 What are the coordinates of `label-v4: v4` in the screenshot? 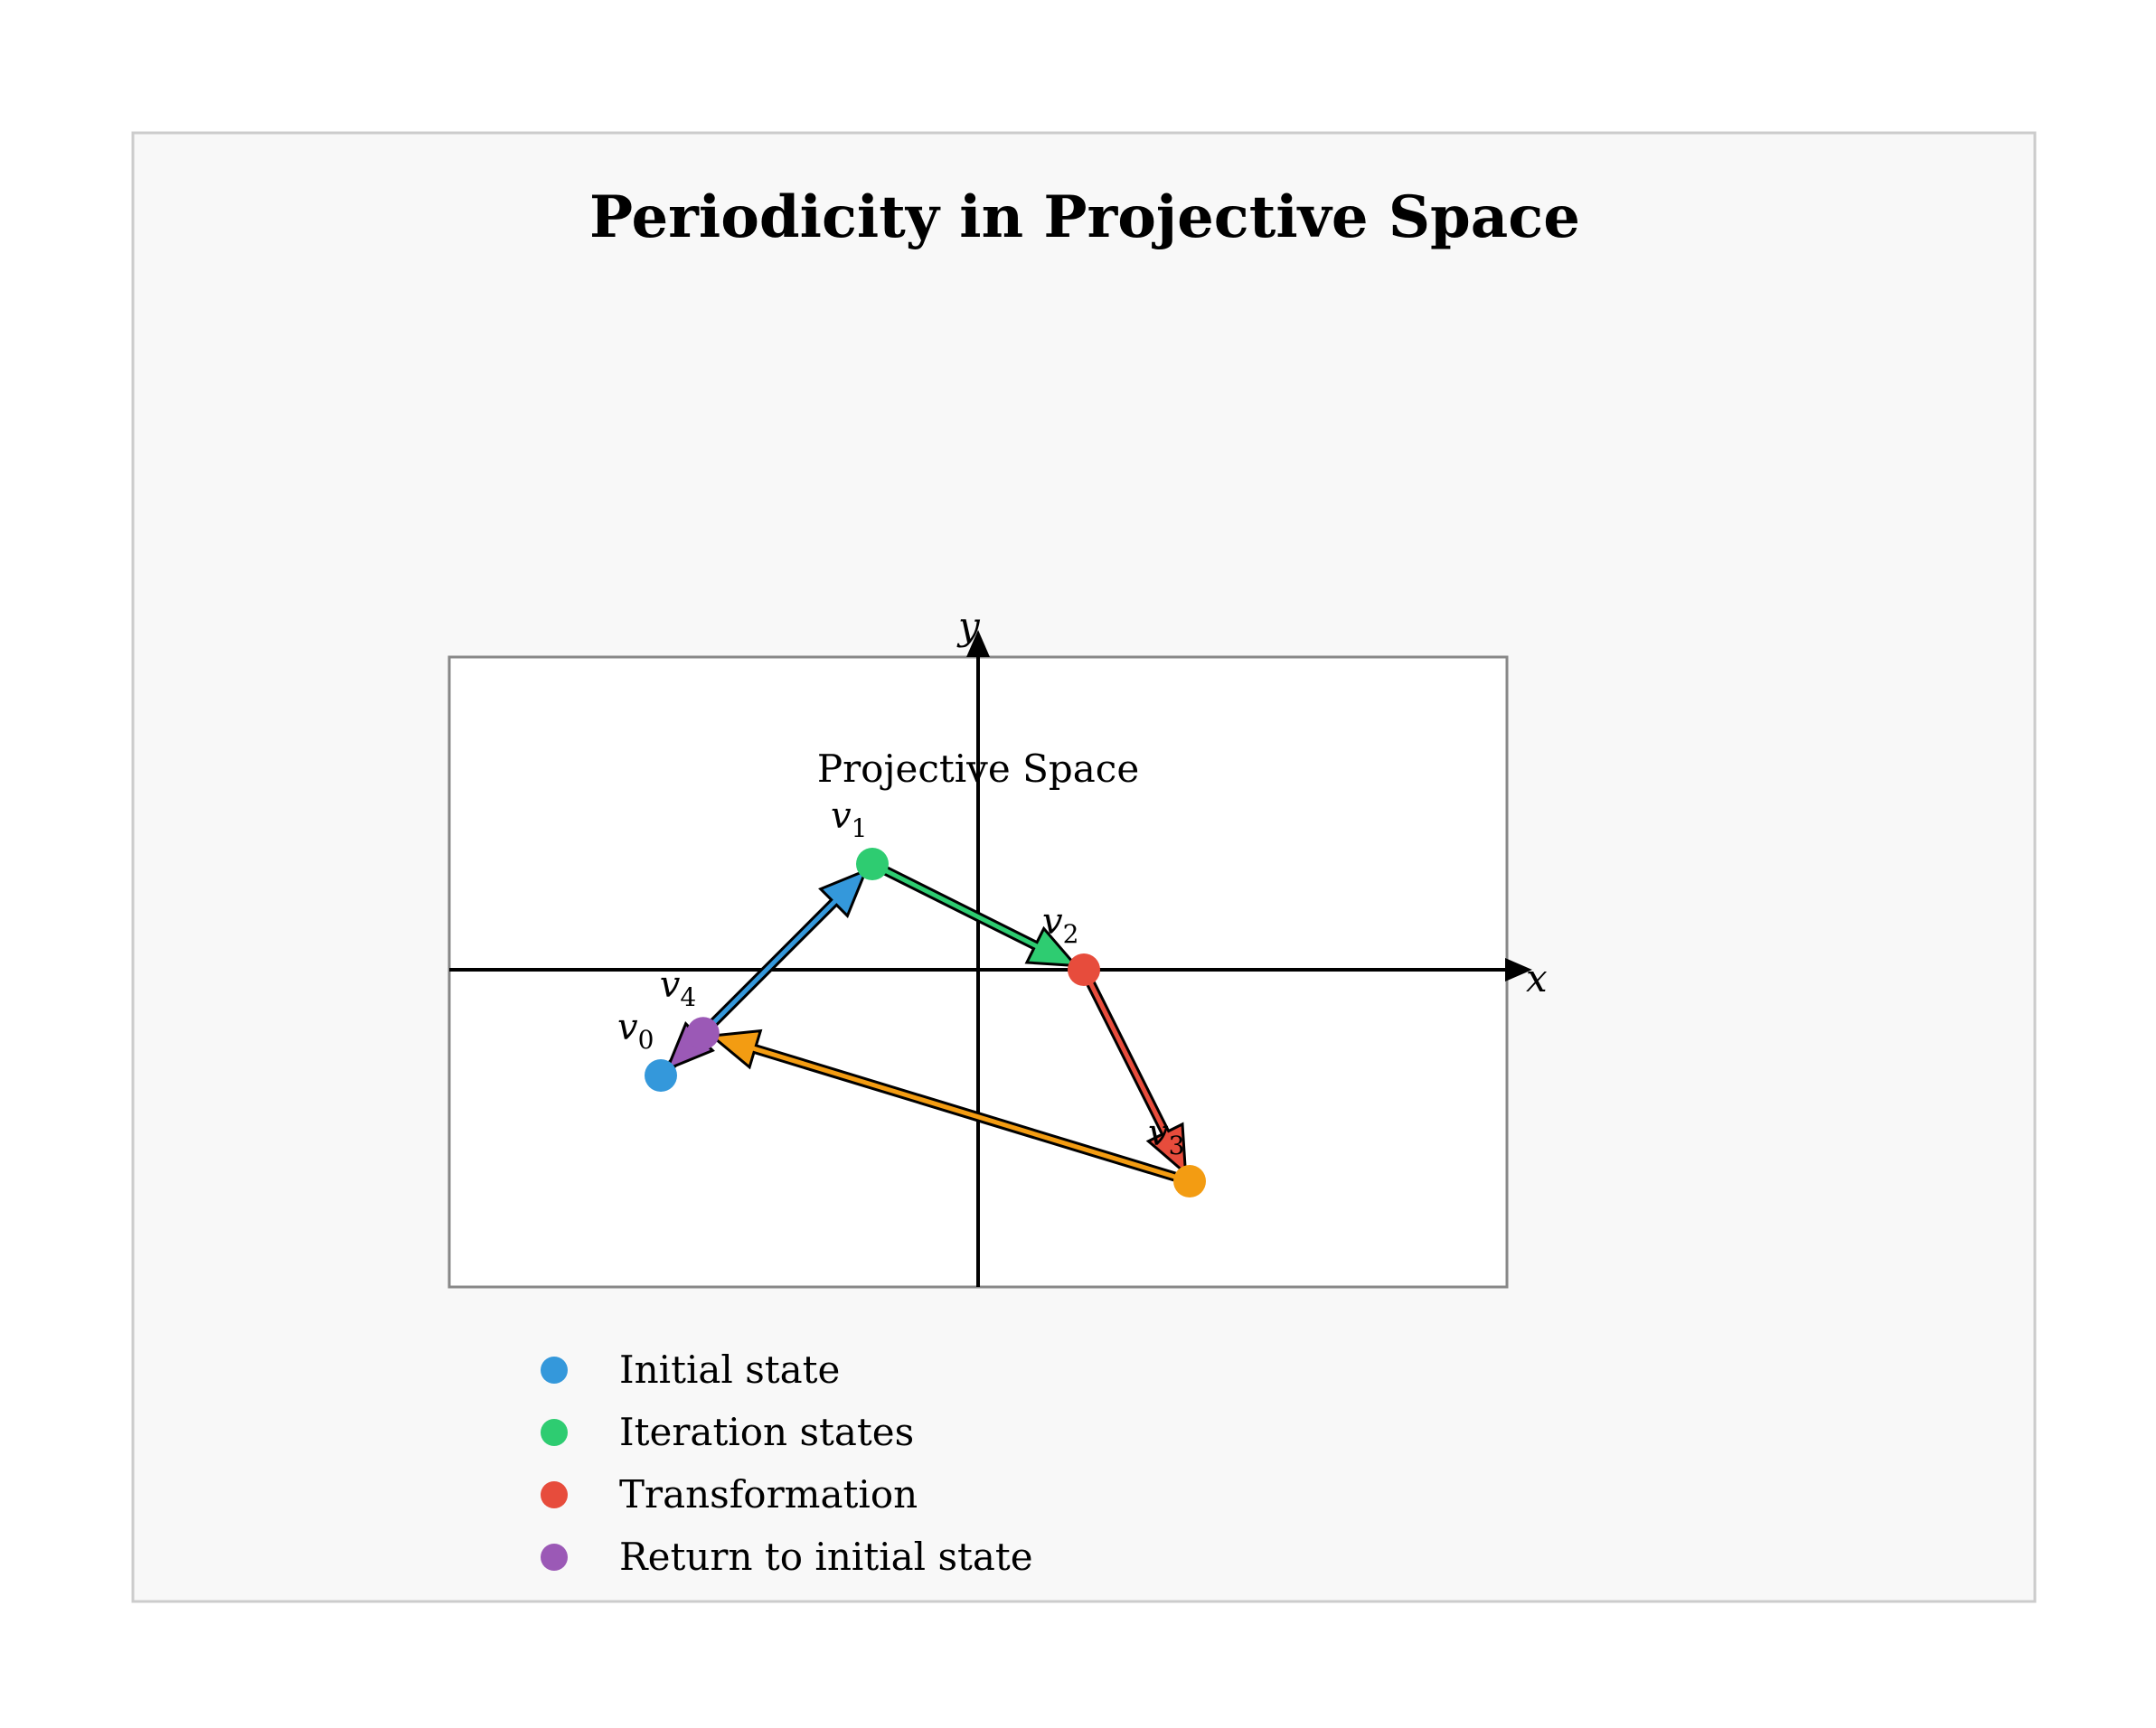 It's located at (678, 988).